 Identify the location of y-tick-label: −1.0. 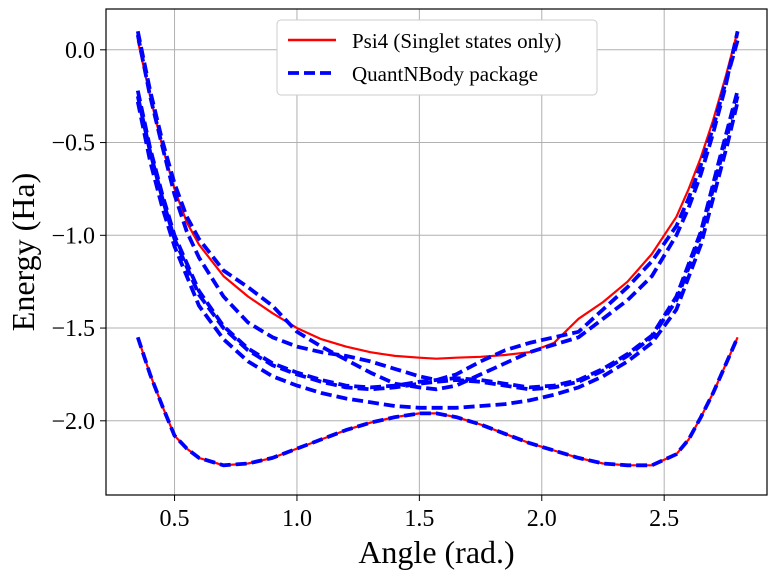
(73, 236).